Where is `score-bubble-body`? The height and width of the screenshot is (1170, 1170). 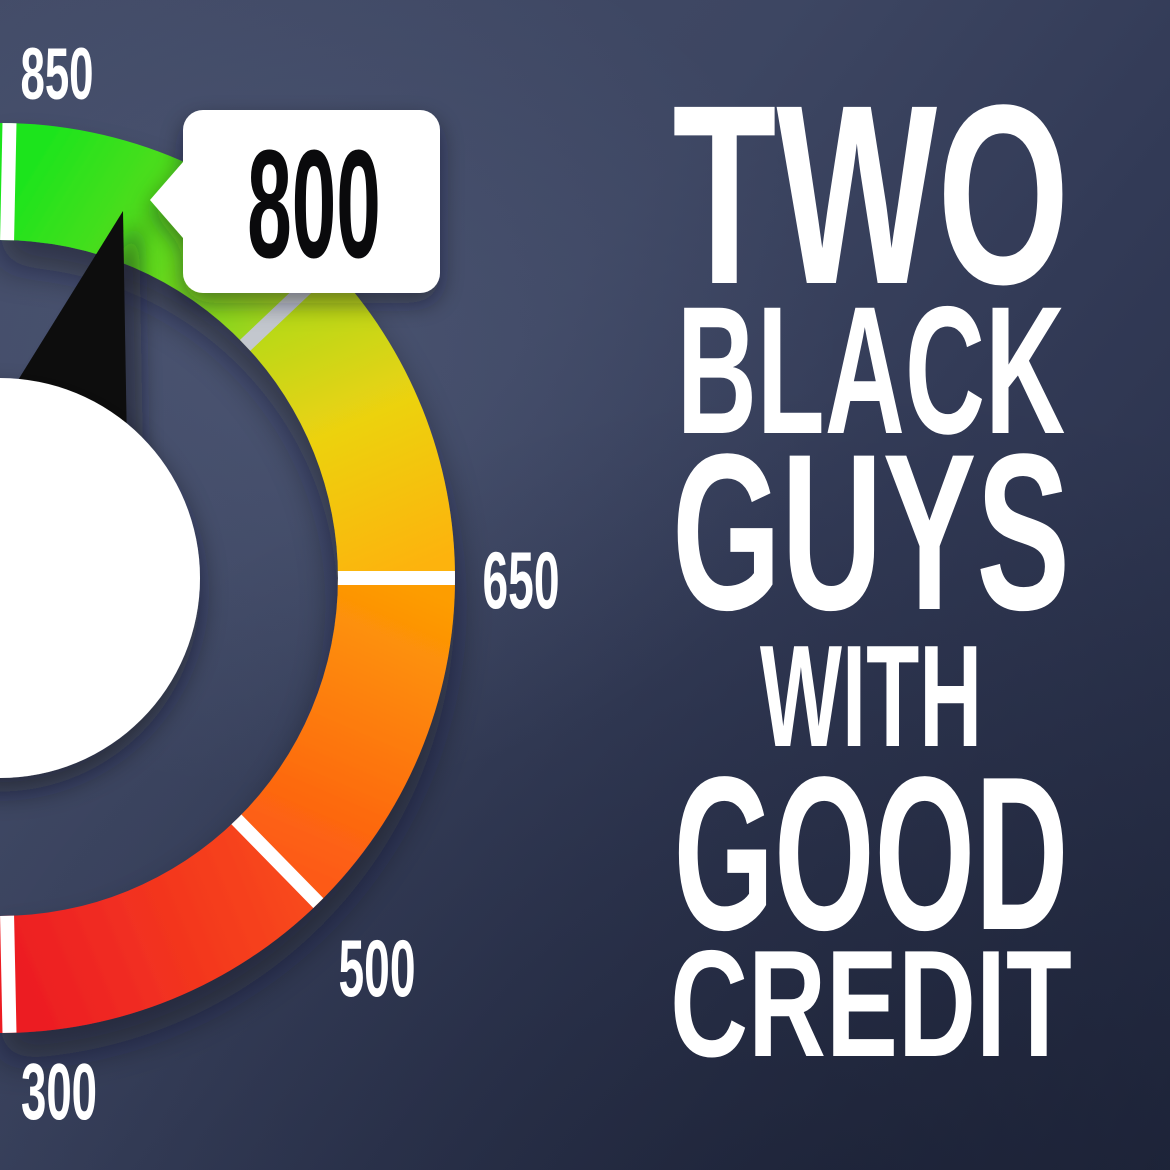
score-bubble-body is located at coordinates (311, 201).